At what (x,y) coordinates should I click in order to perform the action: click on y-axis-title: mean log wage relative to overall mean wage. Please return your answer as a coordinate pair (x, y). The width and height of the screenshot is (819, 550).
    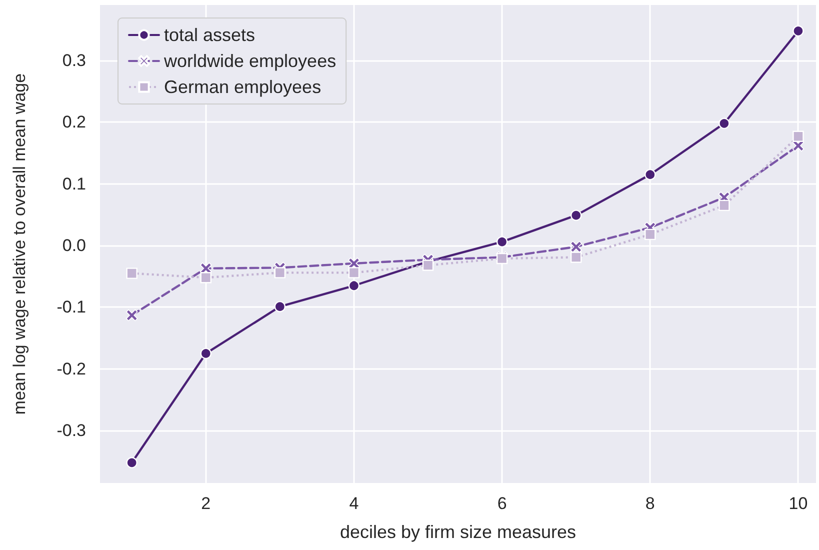
    Looking at the image, I should click on (19, 244).